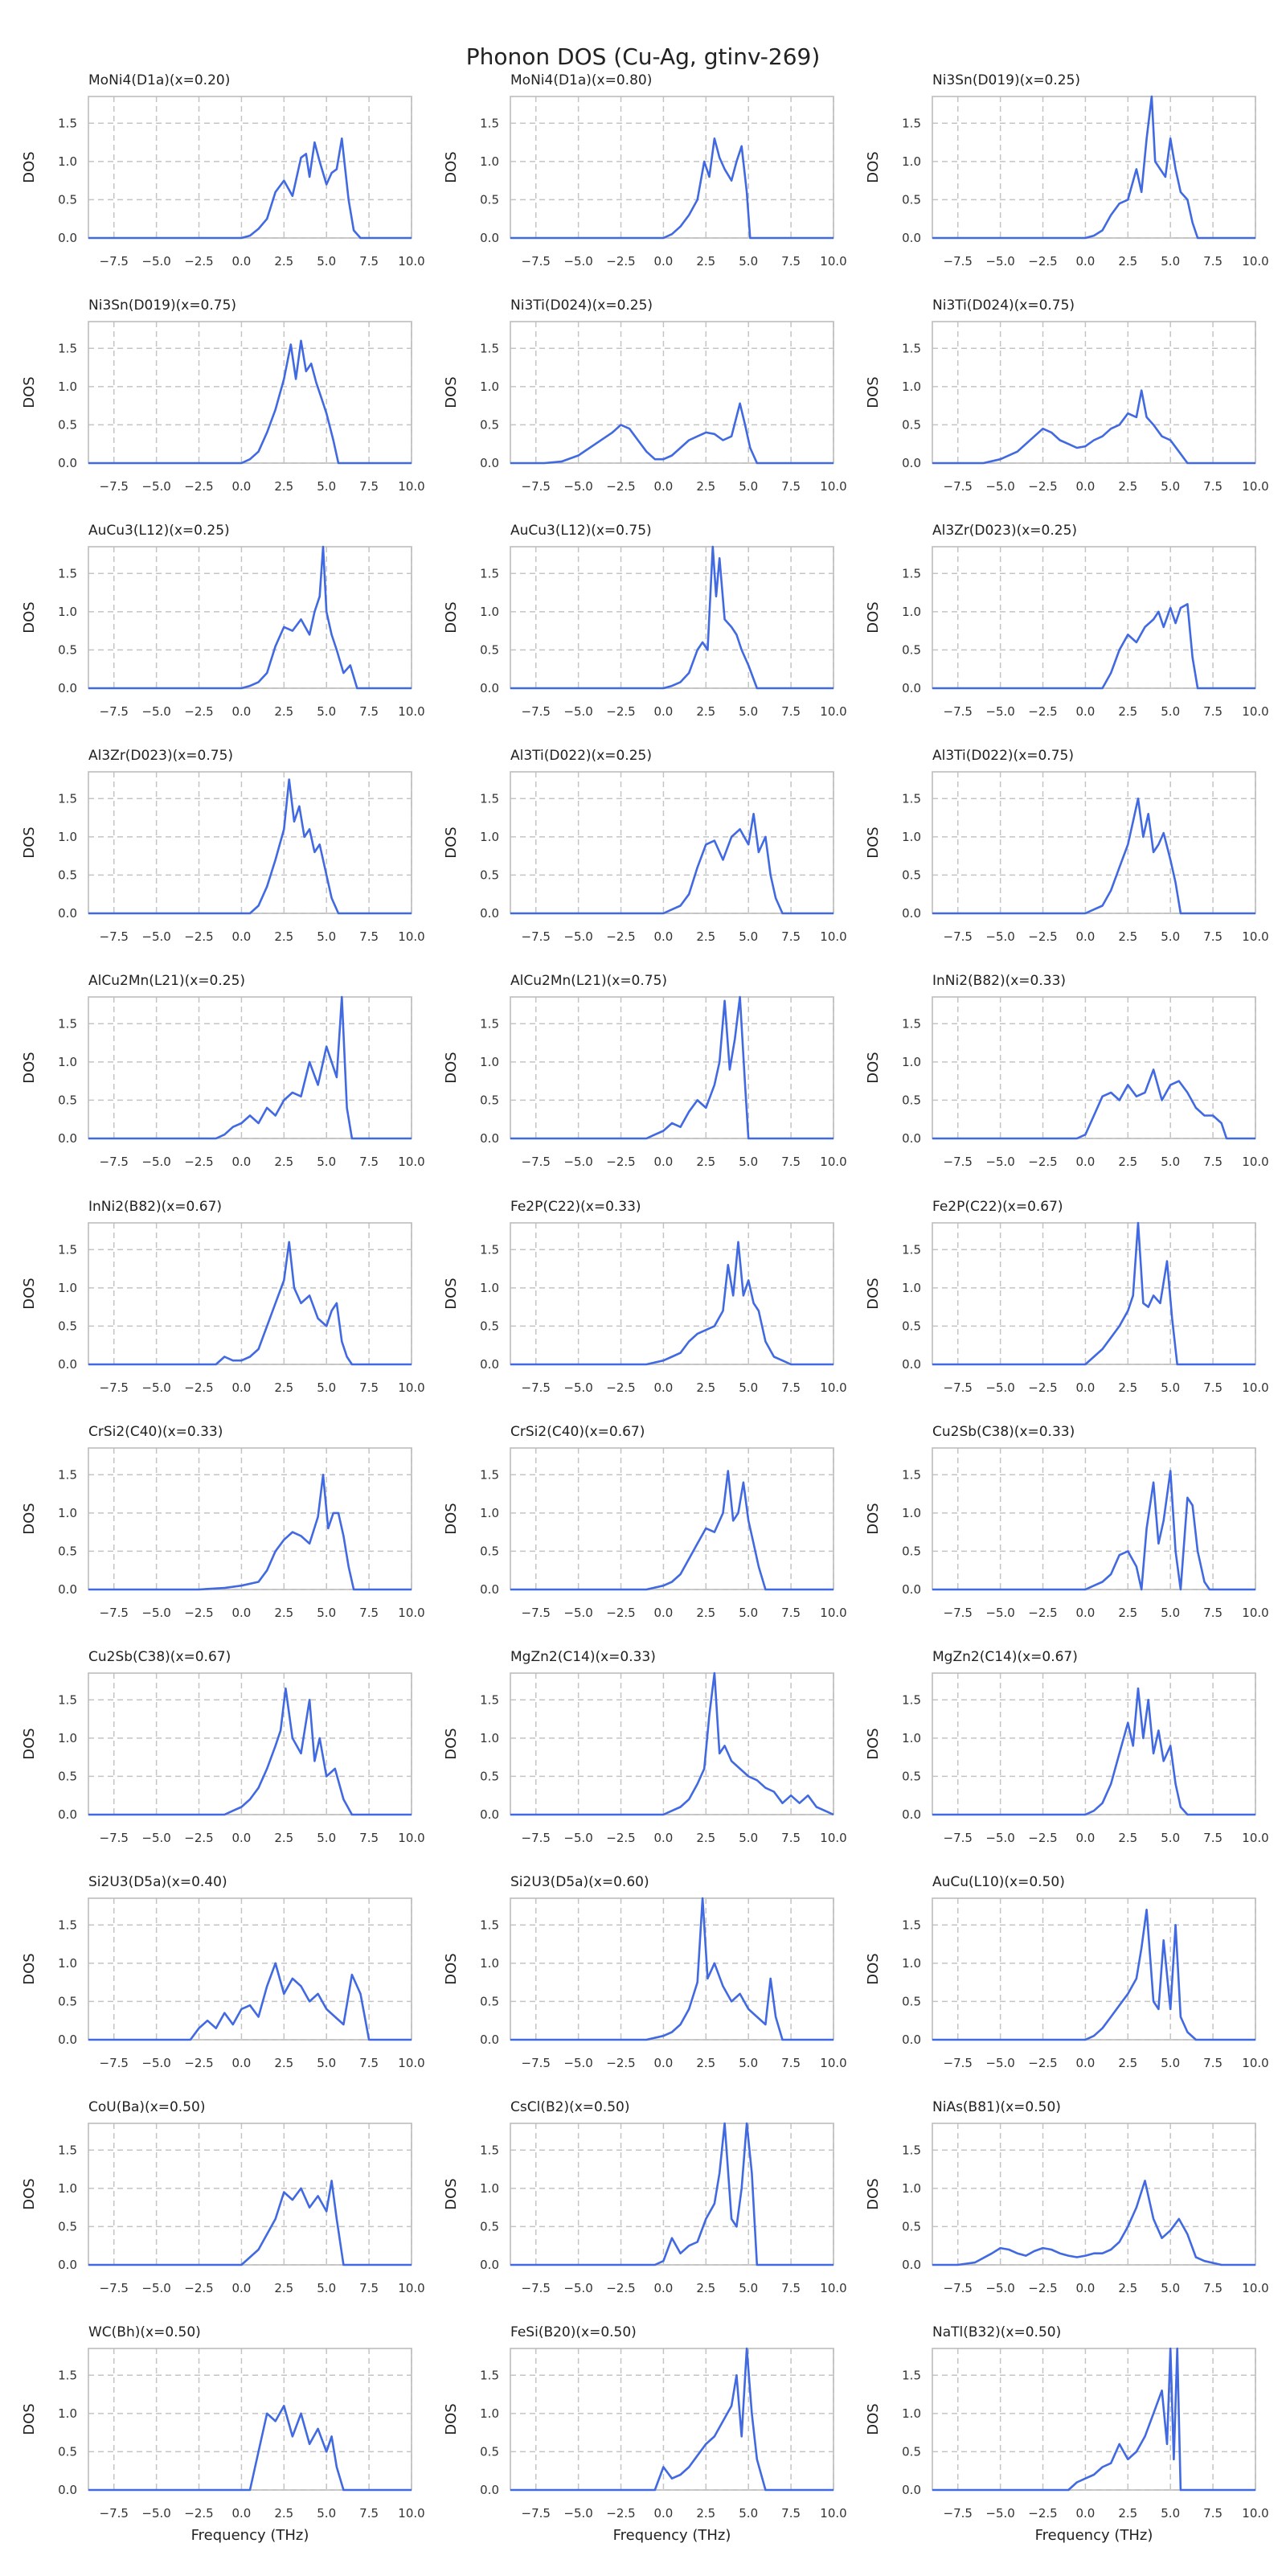 The width and height of the screenshot is (1286, 2576). What do you see at coordinates (157, 1882) in the screenshot?
I see `subplot-title: Si2U3(D5a)(x=0.40)` at bounding box center [157, 1882].